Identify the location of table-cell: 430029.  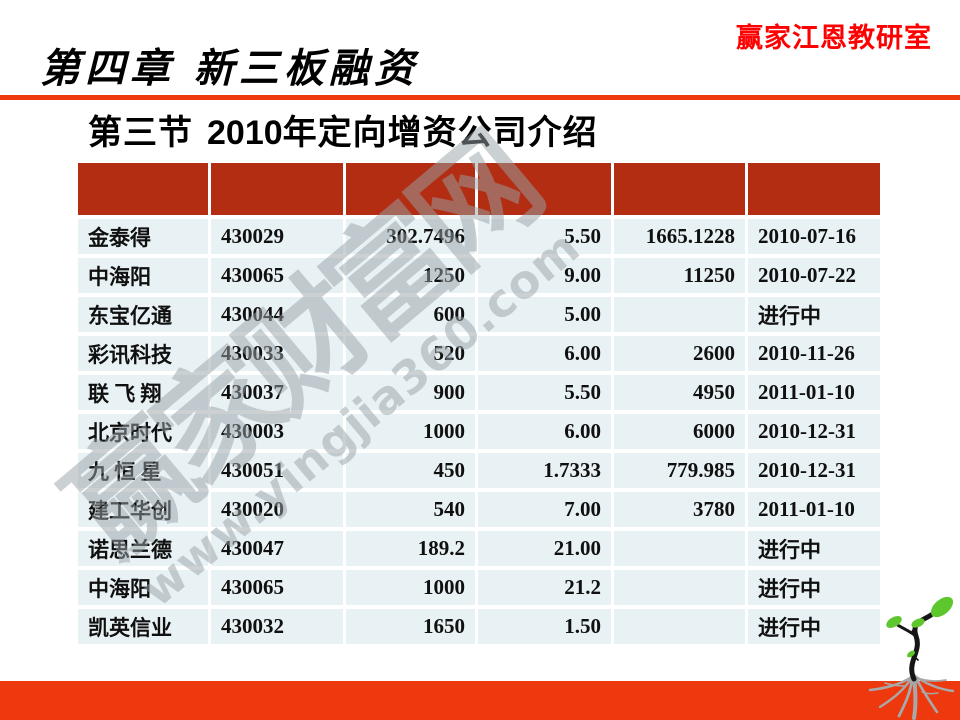
(277, 236).